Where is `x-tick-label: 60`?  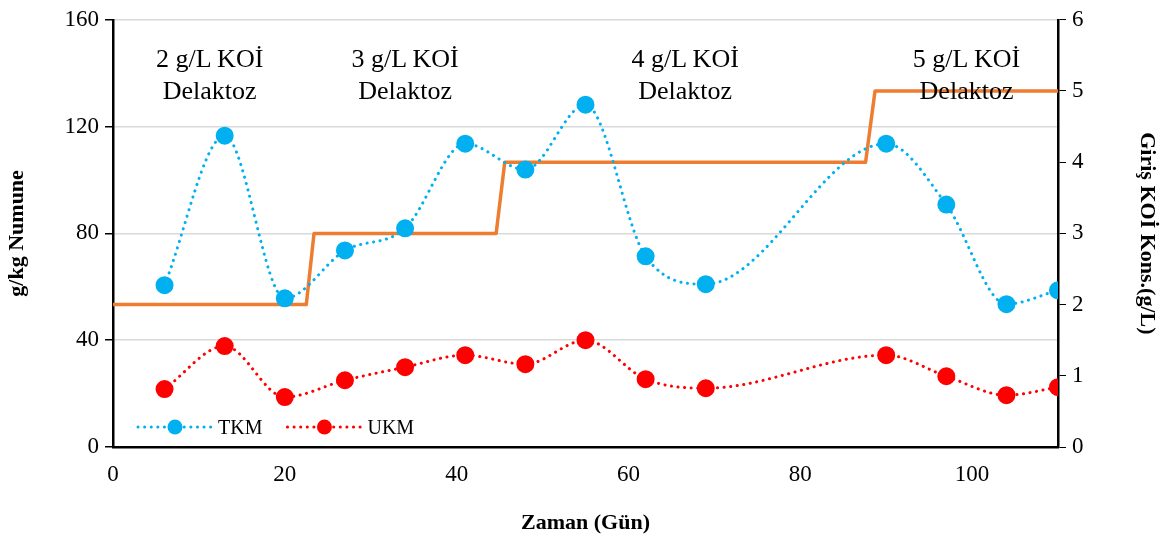 x-tick-label: 60 is located at coordinates (628, 473).